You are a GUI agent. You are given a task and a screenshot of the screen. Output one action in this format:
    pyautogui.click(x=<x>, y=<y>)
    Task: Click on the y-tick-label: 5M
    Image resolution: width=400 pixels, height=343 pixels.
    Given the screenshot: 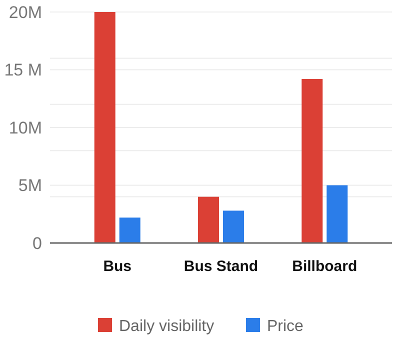 What is the action you would take?
    pyautogui.click(x=30, y=186)
    